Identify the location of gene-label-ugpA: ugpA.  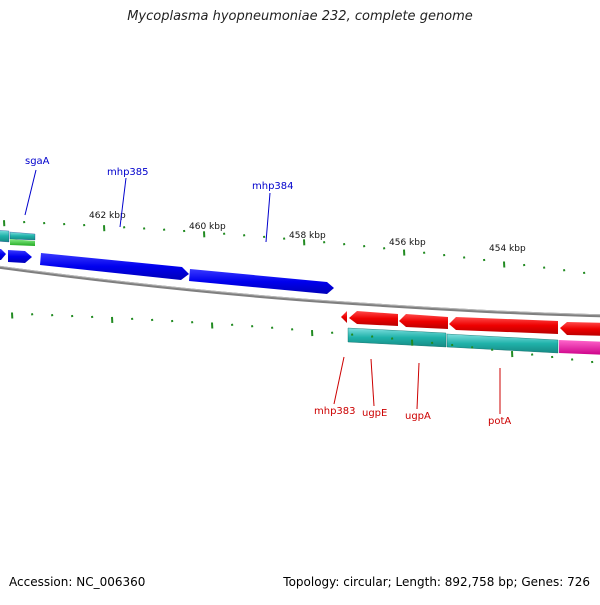
(418, 416).